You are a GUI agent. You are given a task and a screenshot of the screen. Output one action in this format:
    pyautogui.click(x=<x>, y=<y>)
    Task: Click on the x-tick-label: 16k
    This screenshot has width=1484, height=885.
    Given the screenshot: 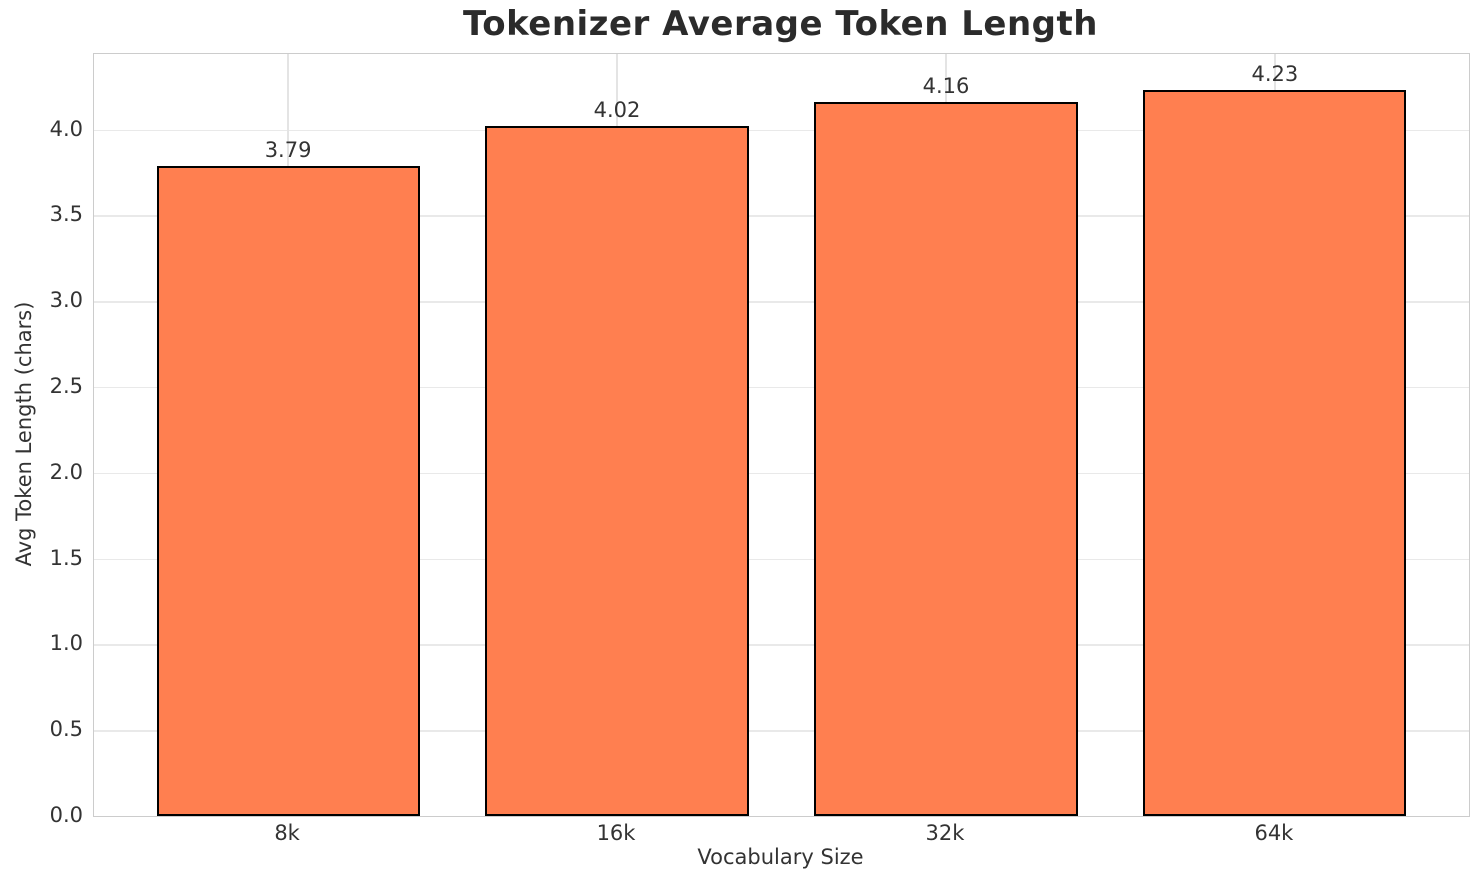 What is the action you would take?
    pyautogui.click(x=616, y=833)
    